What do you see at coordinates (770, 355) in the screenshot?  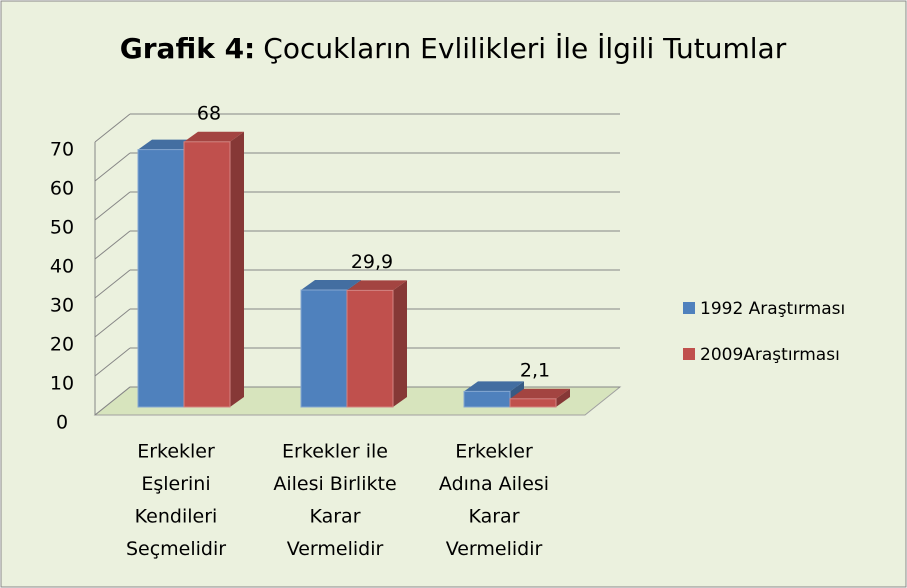 I see `legend-label: 2009Araştırması` at bounding box center [770, 355].